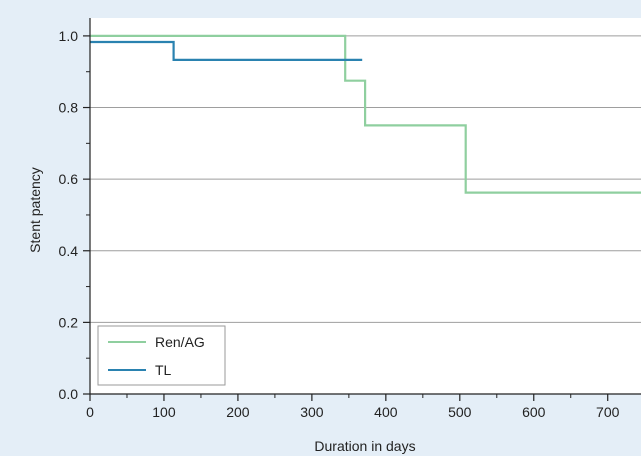  I want to click on x-tick-label: 700, so click(608, 412).